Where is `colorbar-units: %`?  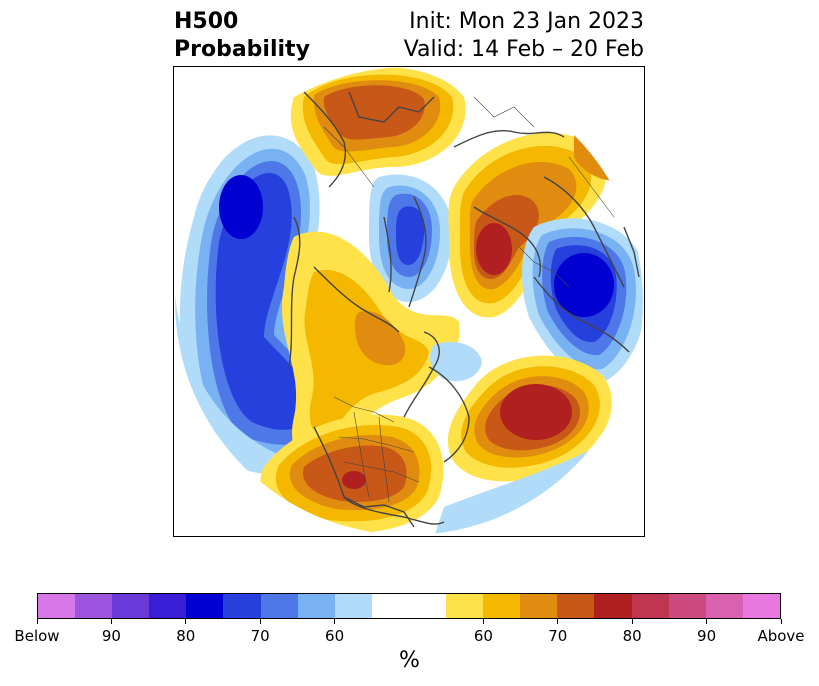
colorbar-units: % is located at coordinates (409, 660).